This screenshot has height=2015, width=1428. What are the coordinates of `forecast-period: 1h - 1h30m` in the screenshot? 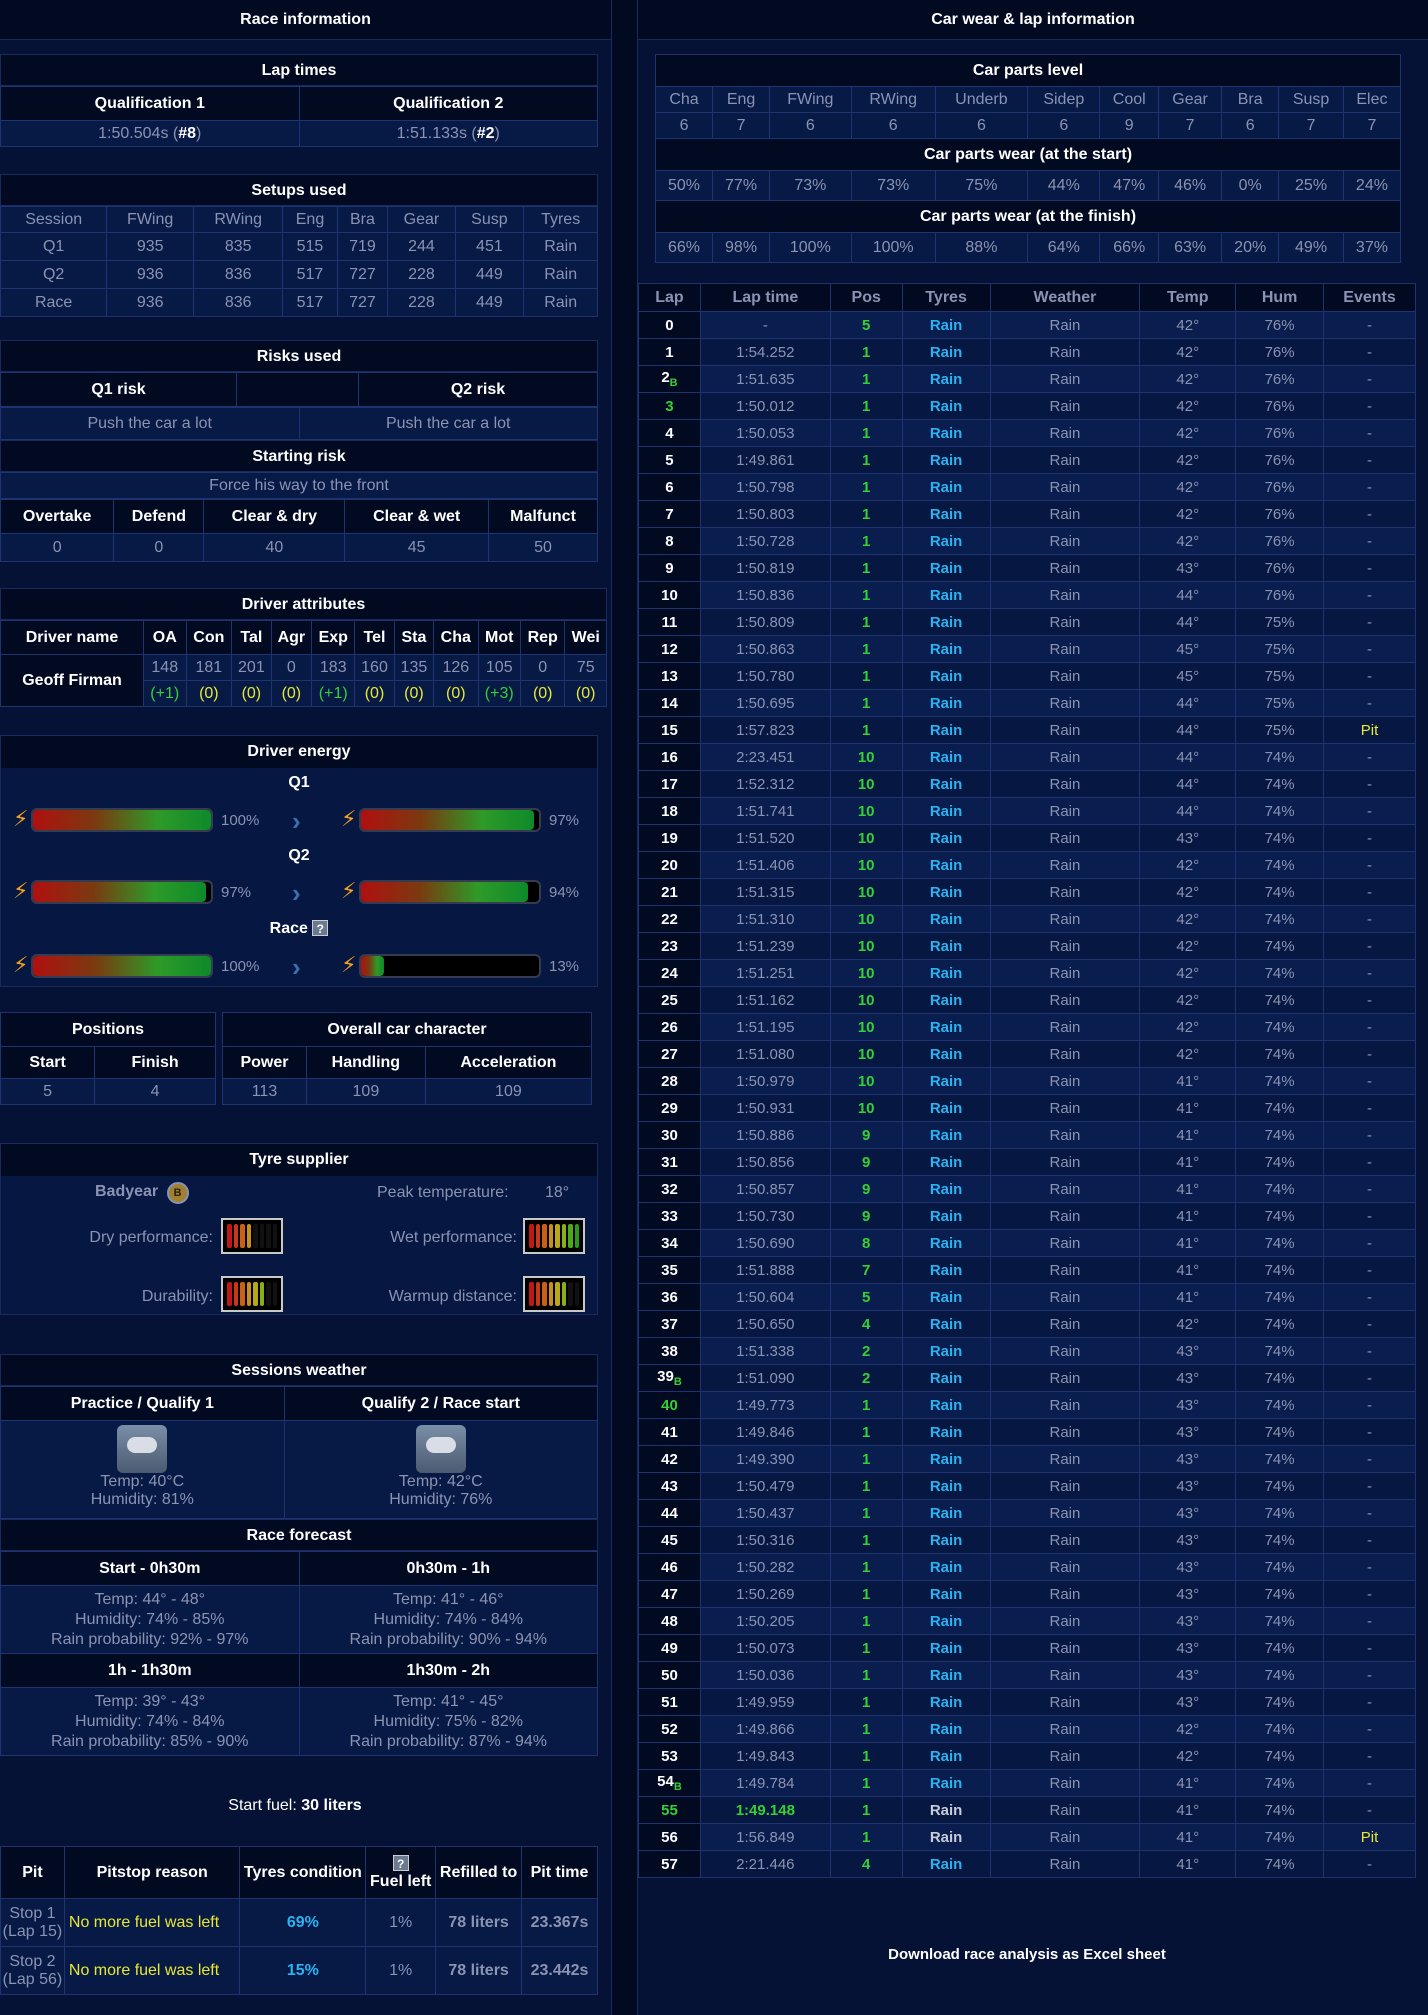 It's located at (150, 1670).